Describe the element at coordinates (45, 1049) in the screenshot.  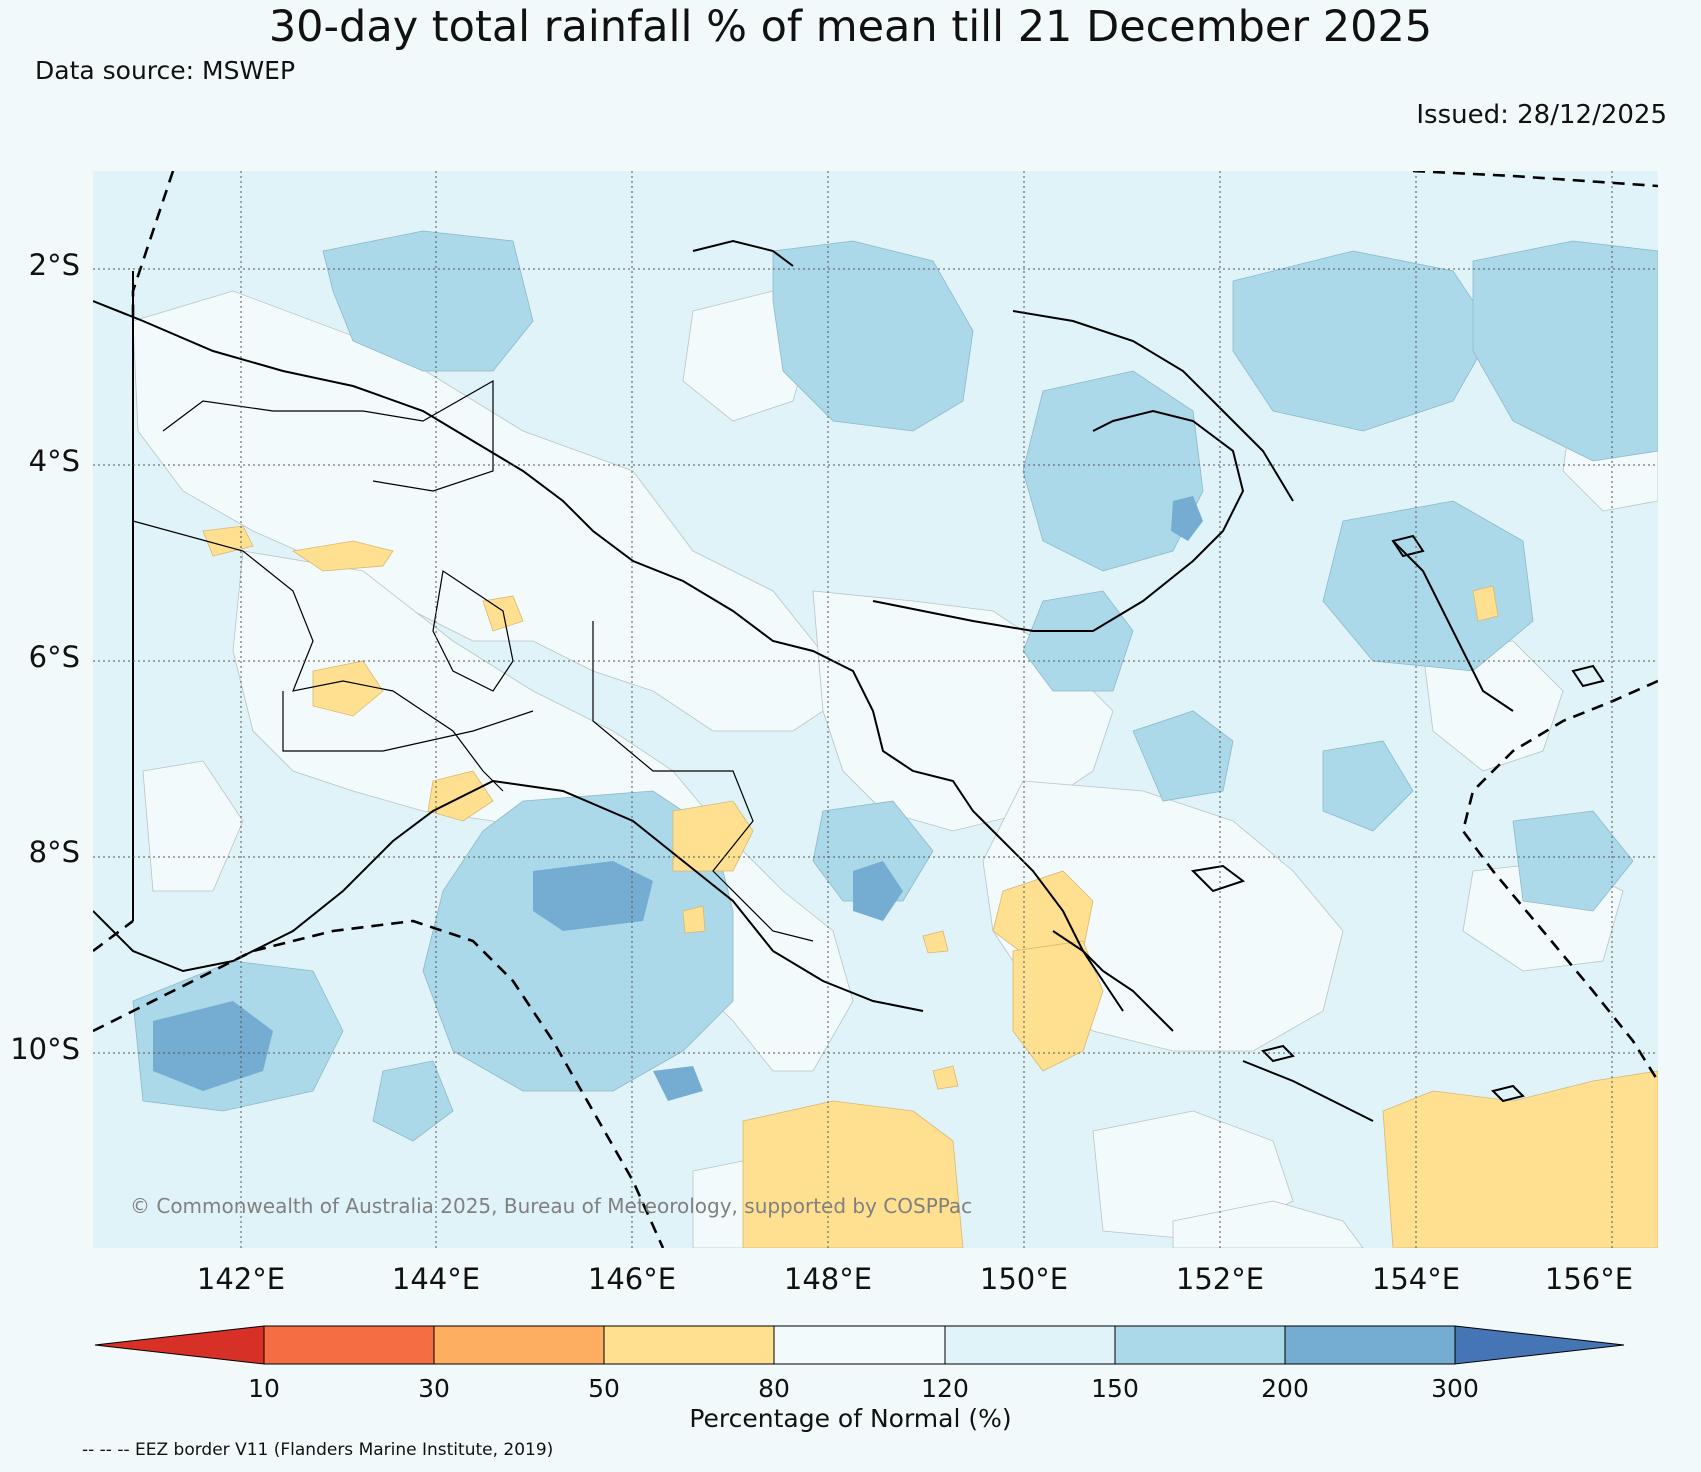
I see `lat-label-10s: 10°S` at that location.